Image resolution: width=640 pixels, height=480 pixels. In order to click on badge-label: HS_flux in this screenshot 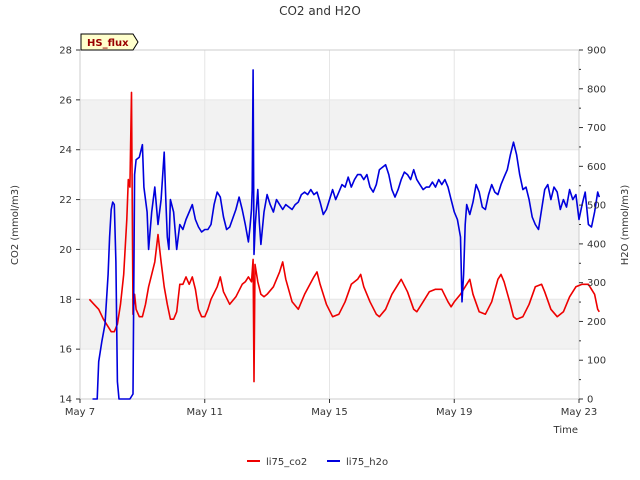, I will do `click(108, 43)`.